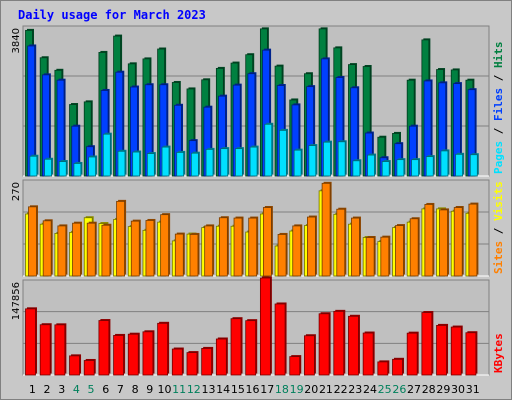  Describe the element at coordinates (297, 389) in the screenshot. I see `day-label-19: 19` at that location.